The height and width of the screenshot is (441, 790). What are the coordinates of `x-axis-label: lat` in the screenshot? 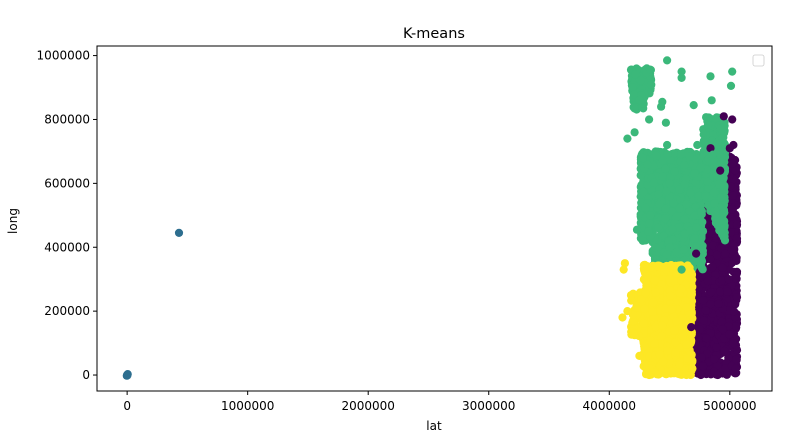 It's located at (434, 426).